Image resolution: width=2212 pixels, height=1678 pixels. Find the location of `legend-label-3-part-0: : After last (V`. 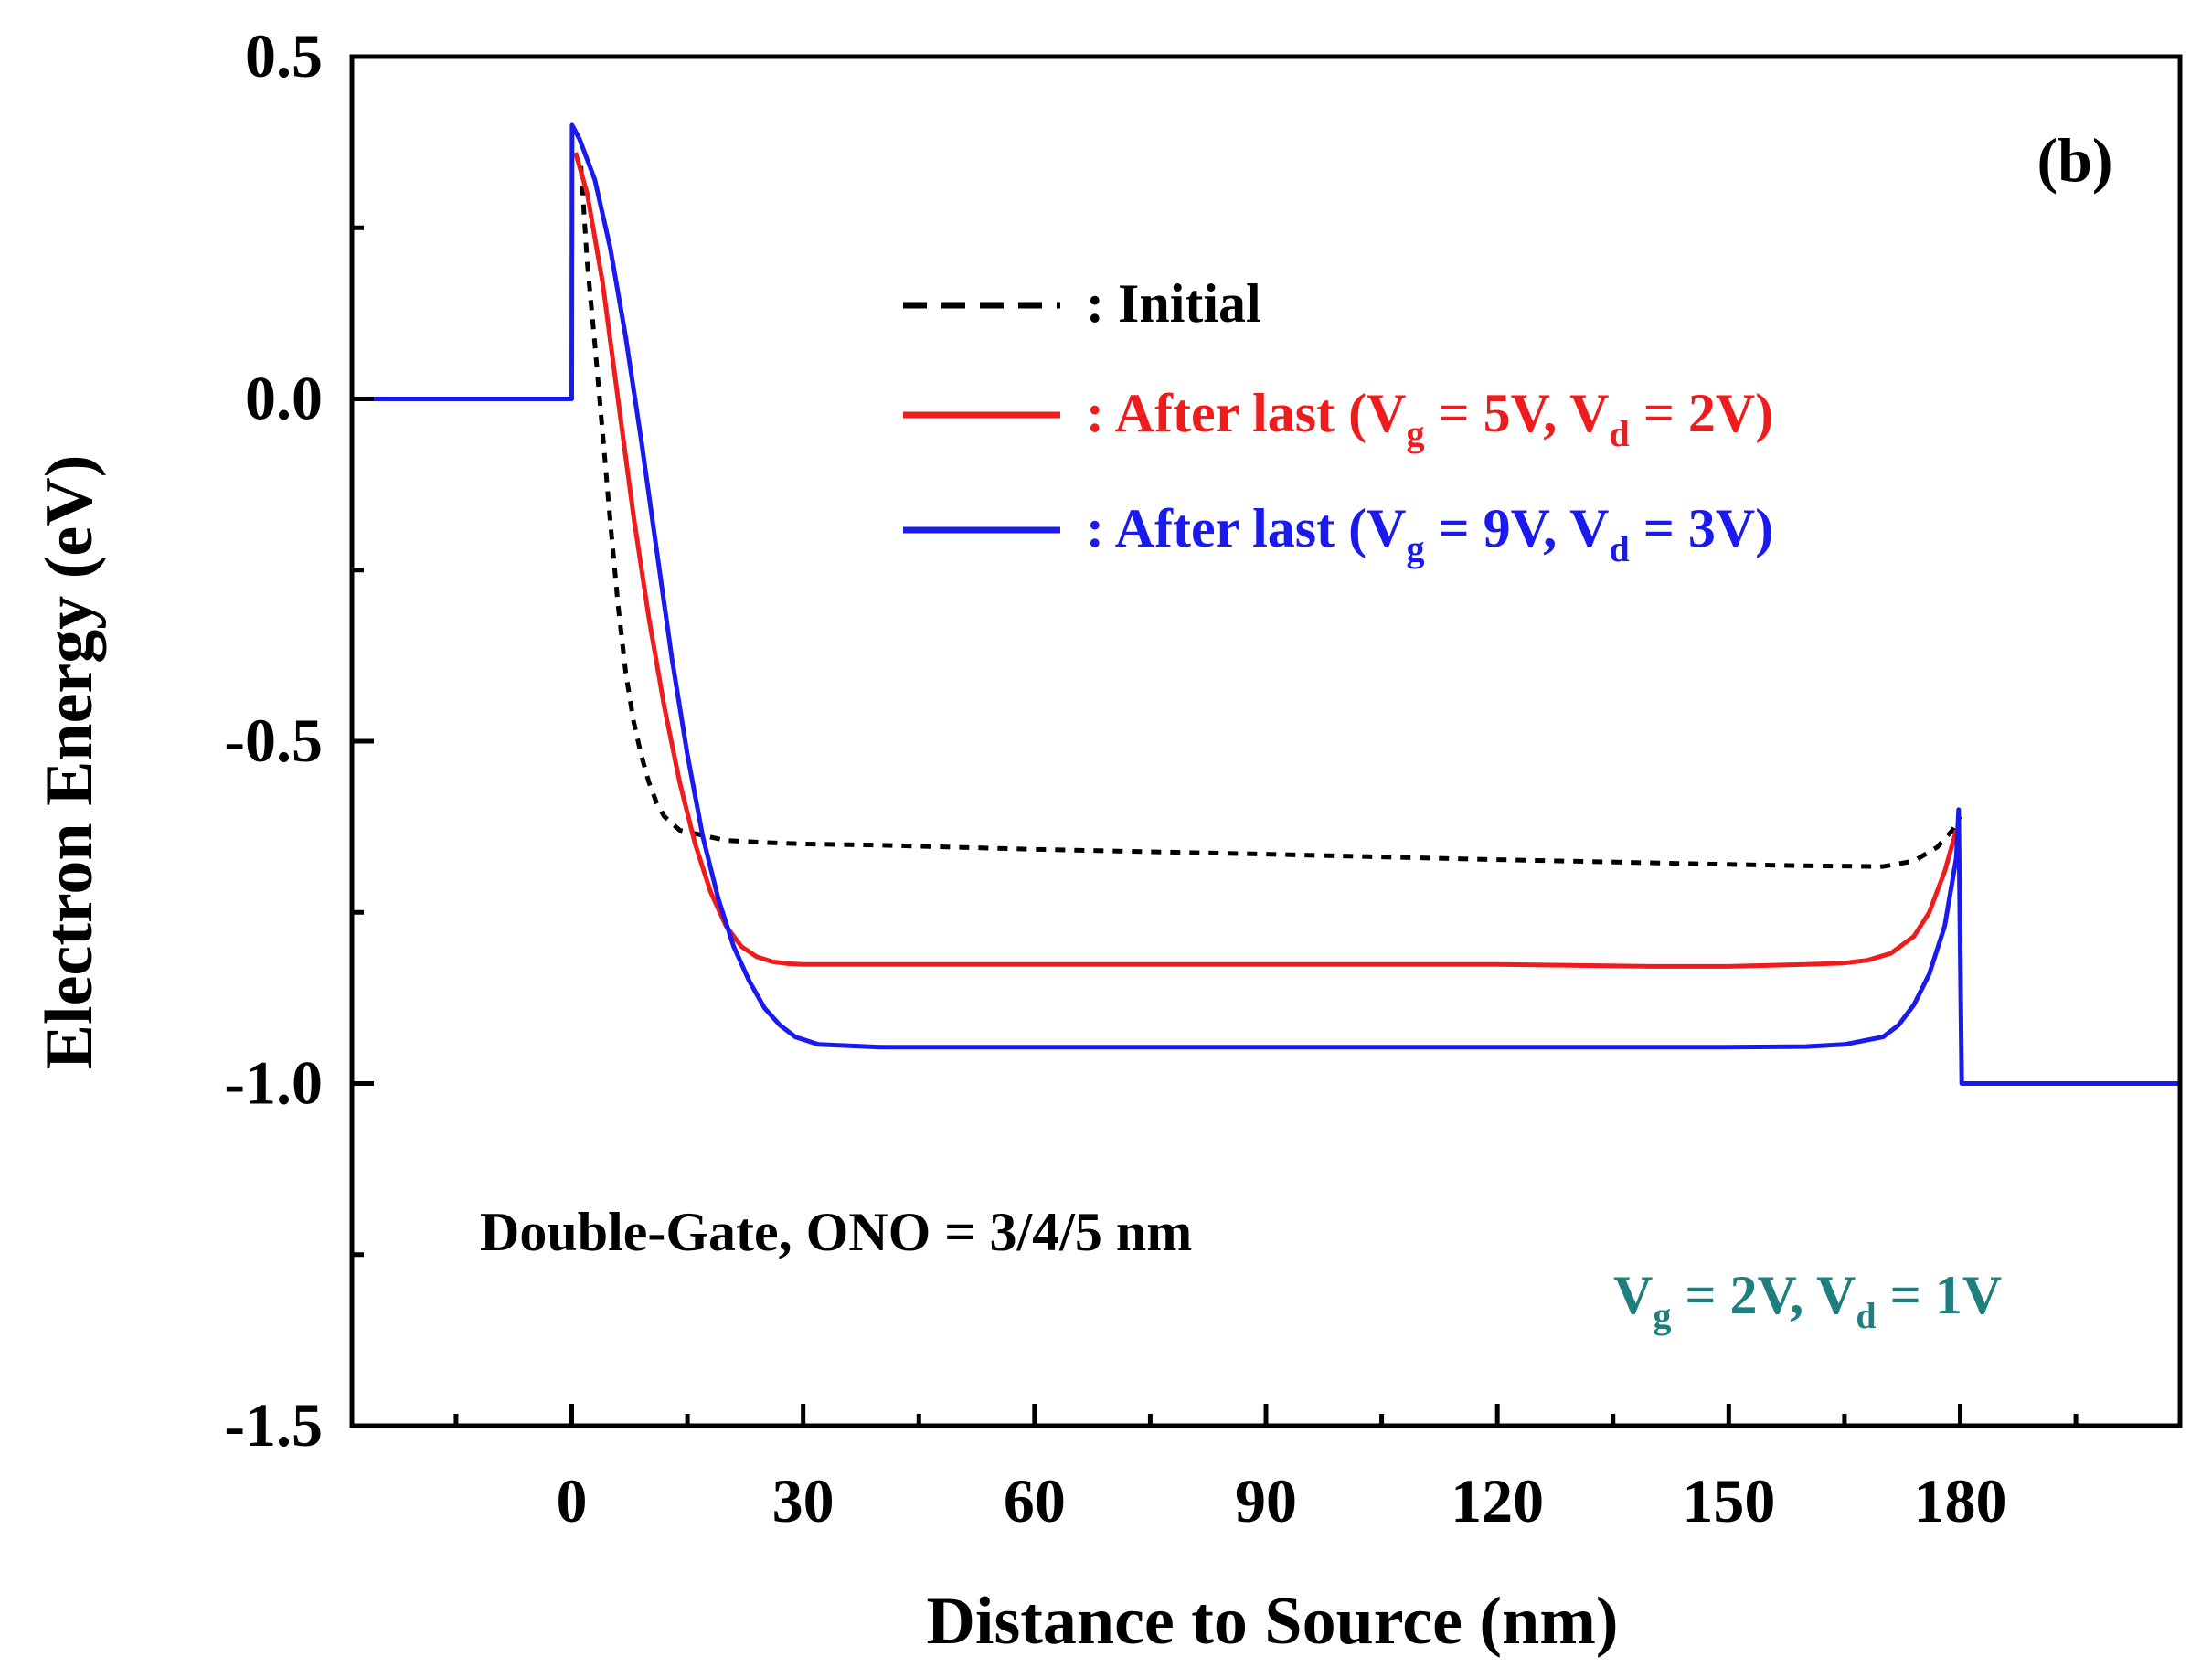

legend-label-3-part-0: : After last (V is located at coordinates (1246, 528).